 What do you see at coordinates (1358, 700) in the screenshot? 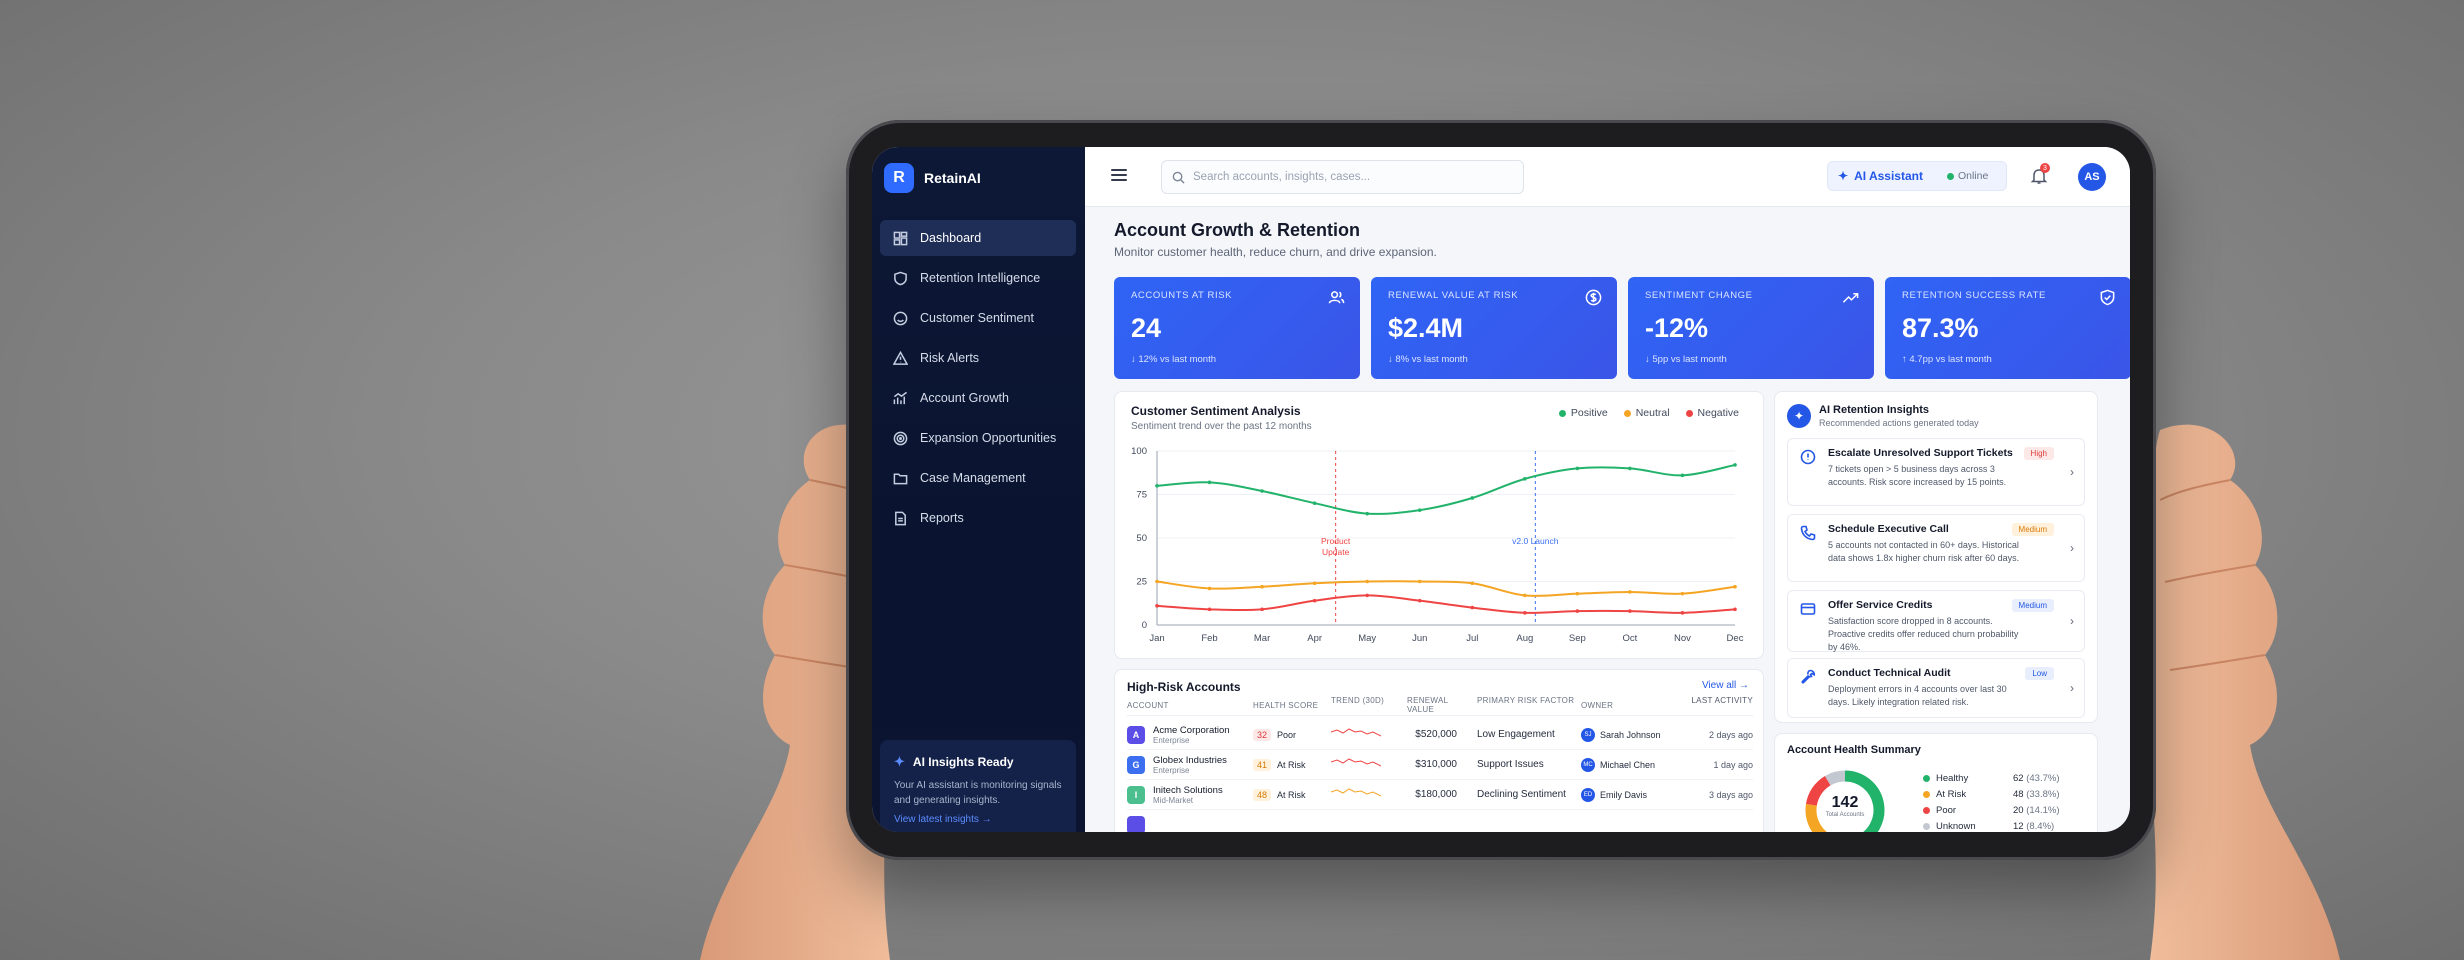
I see `col-trend: TREND (30D)` at bounding box center [1358, 700].